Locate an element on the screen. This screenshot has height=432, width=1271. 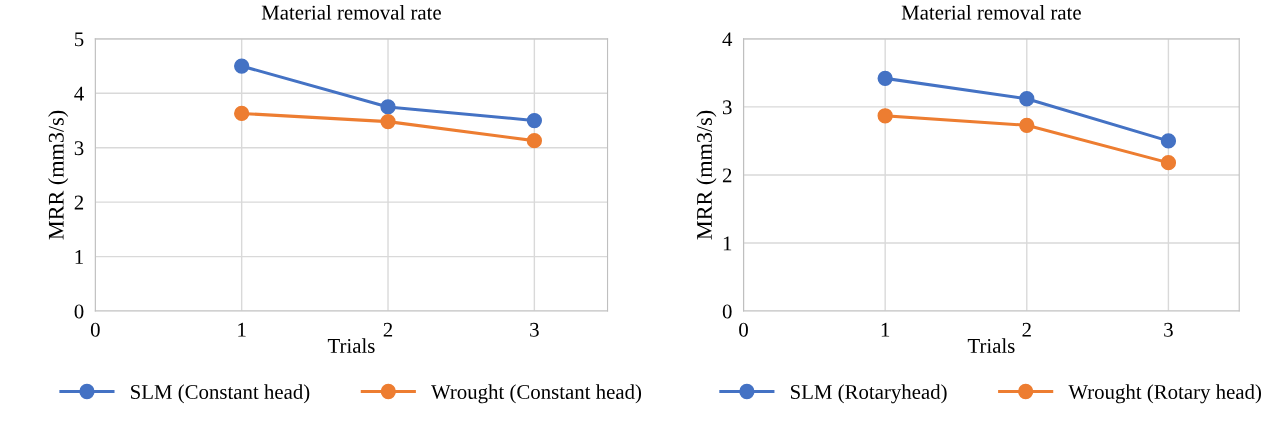
y-tick-label: 5 is located at coordinates (79, 39).